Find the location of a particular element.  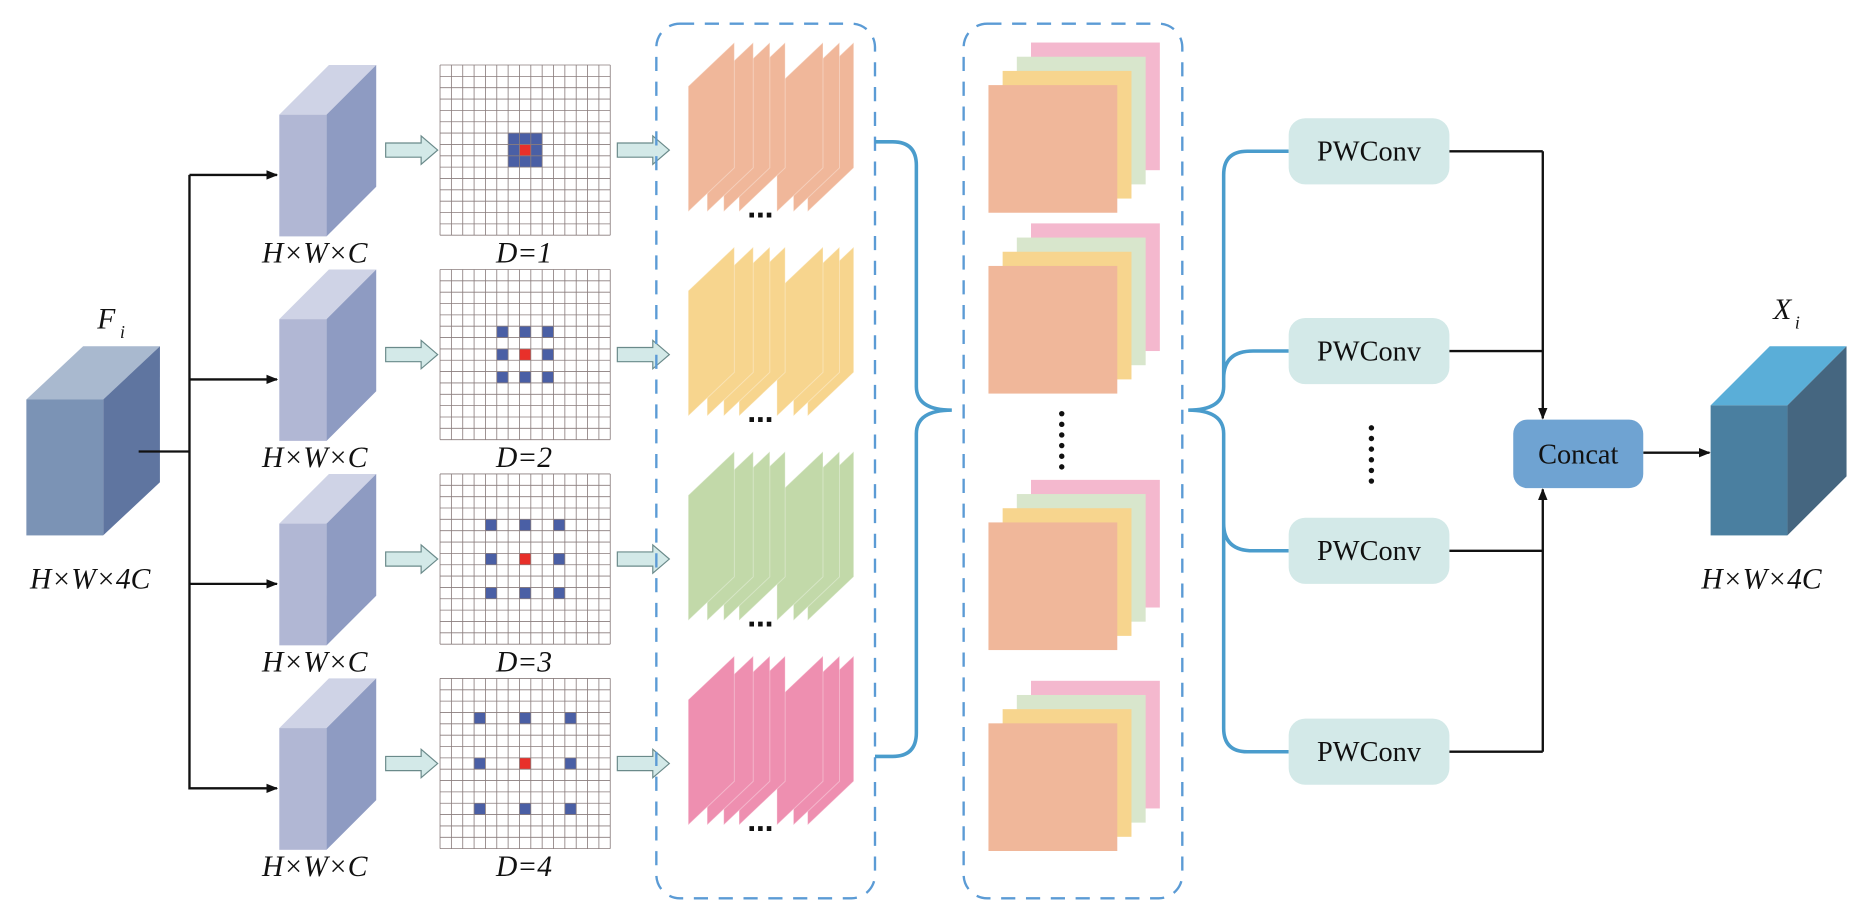

split-connectors is located at coordinates (164, 482).